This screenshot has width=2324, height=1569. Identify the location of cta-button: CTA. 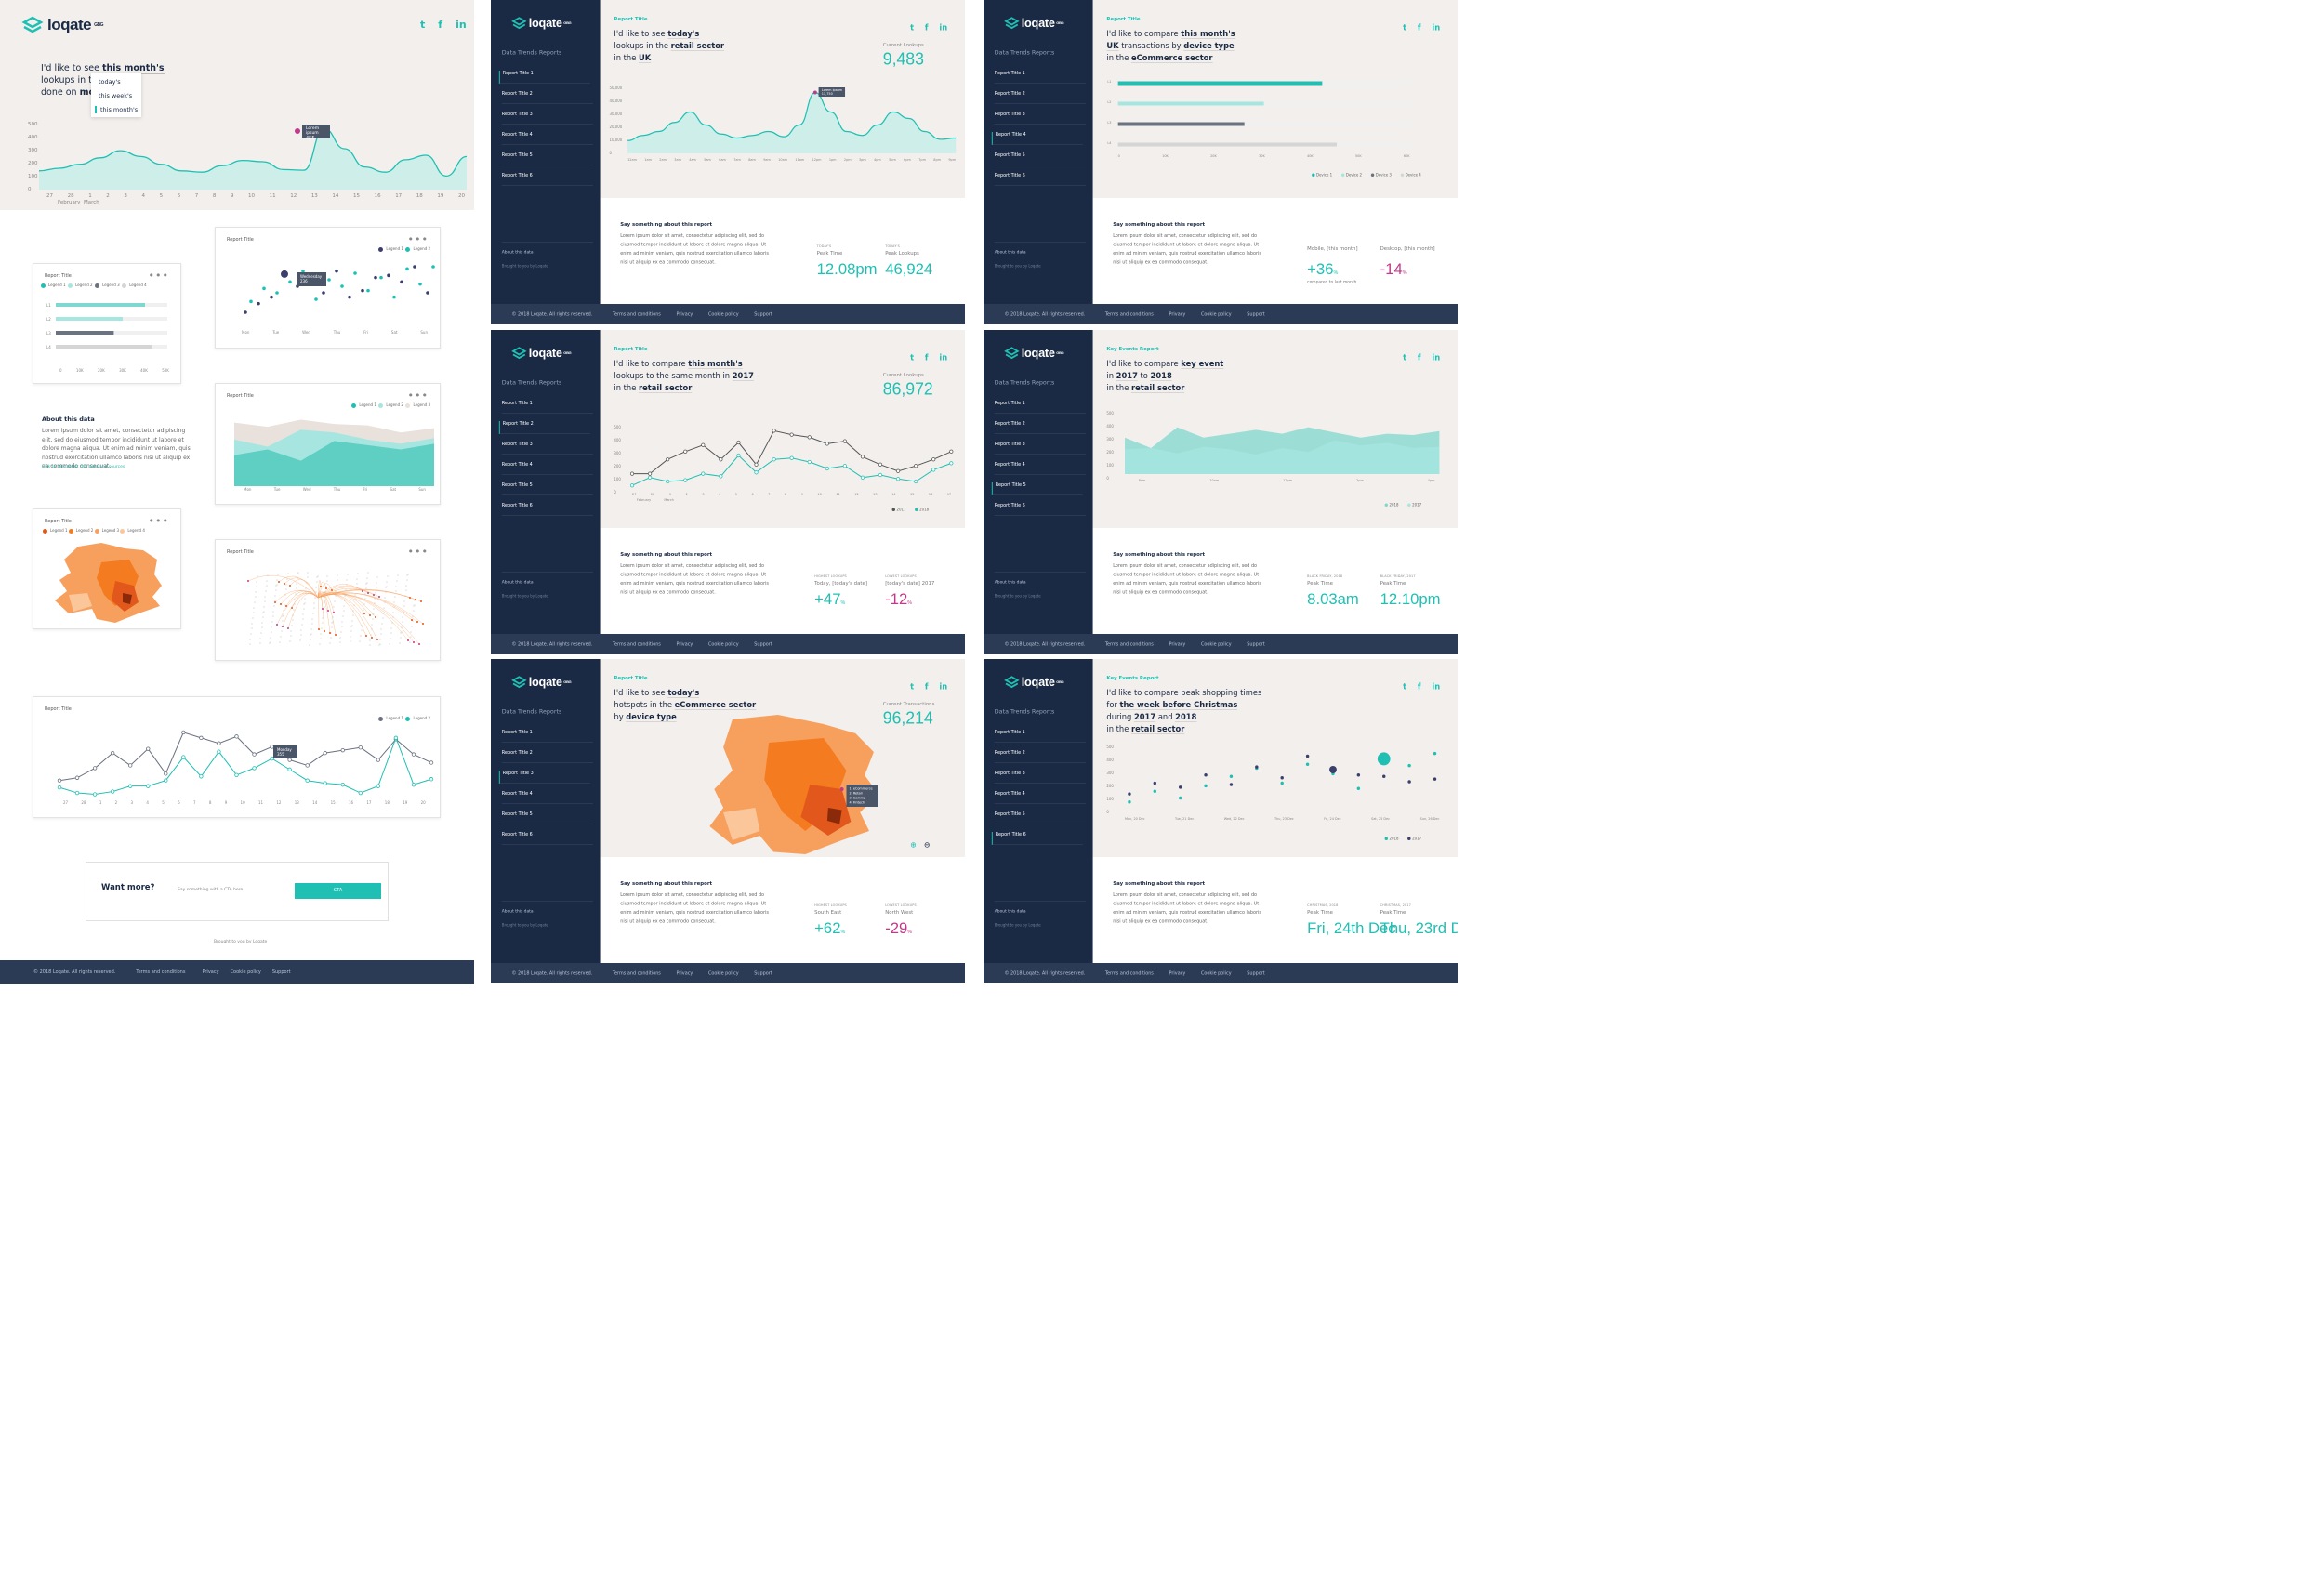
(338, 891).